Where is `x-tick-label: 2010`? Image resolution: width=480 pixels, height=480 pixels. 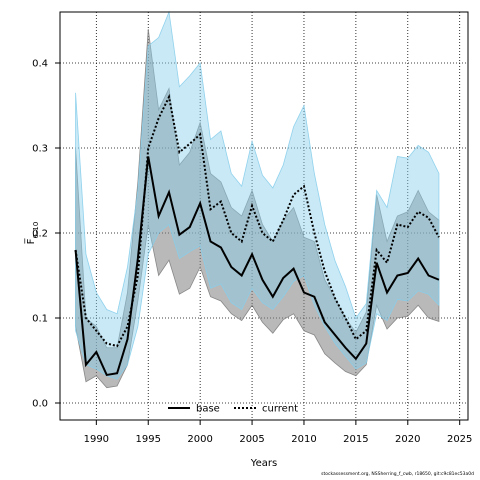 x-tick-label: 2010 is located at coordinates (303, 439).